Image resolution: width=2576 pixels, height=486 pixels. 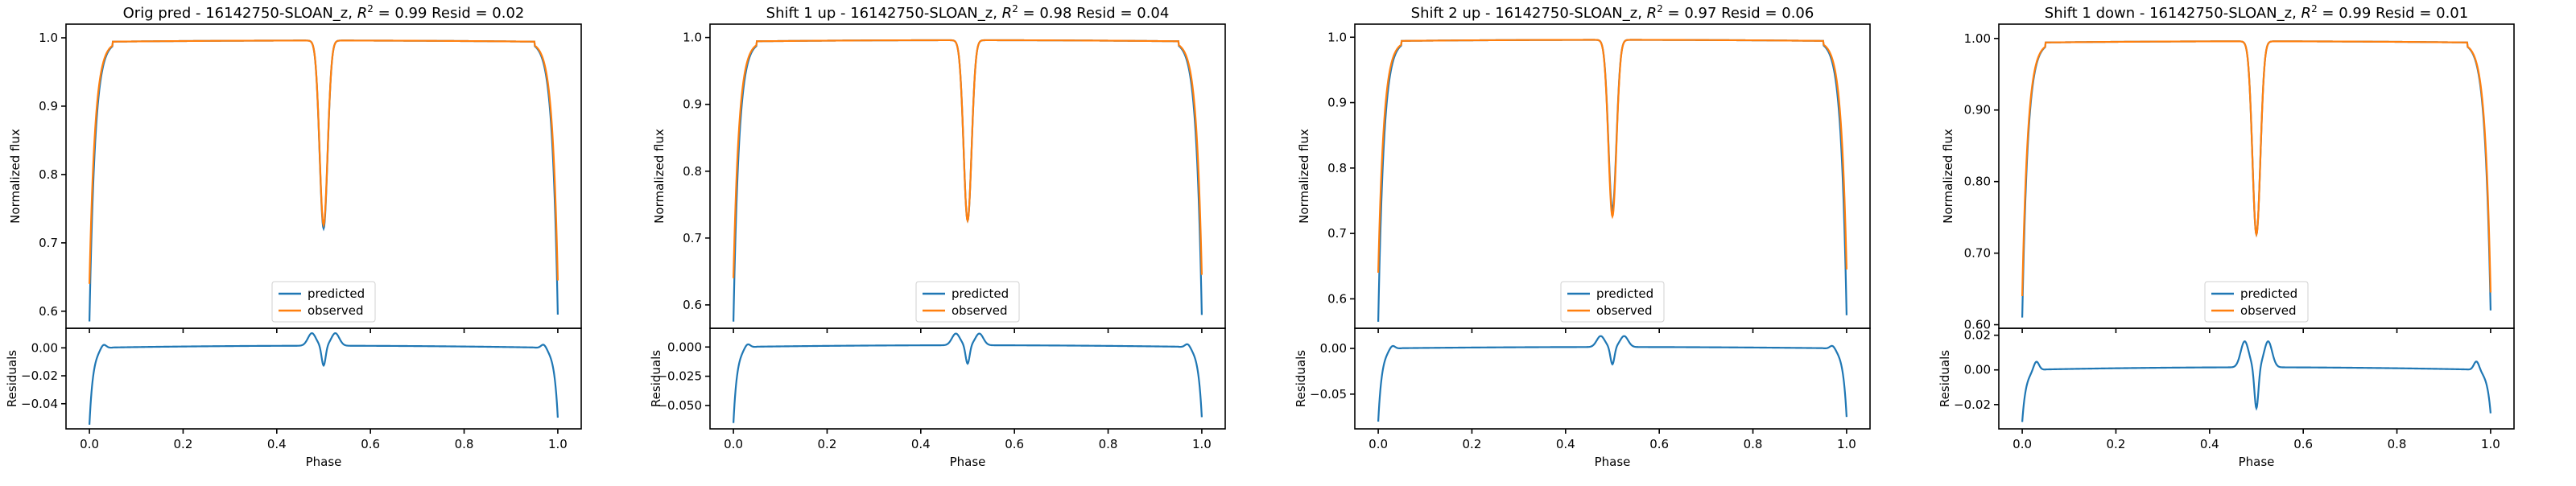 I want to click on bottom-ytick-label: −0.02, so click(x=39, y=376).